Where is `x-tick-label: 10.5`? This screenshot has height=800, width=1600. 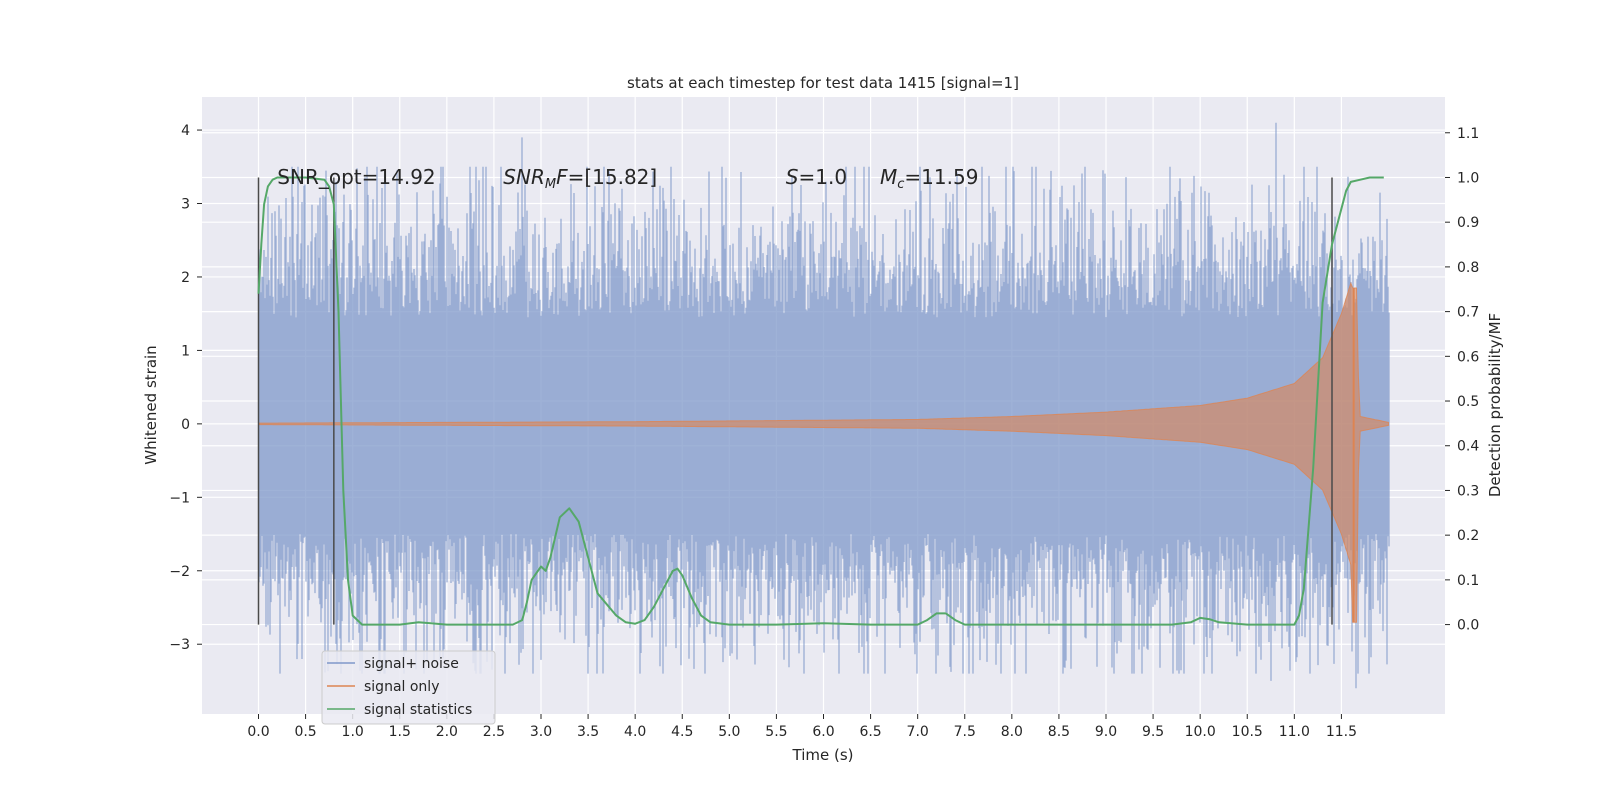
x-tick-label: 10.5 is located at coordinates (1247, 732).